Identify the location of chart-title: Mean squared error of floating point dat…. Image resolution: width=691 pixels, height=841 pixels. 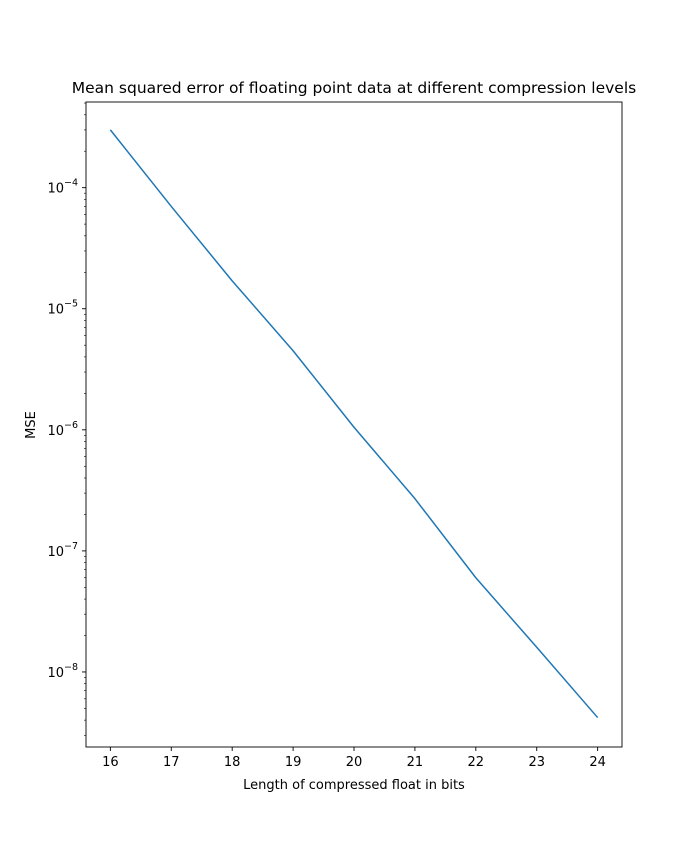
(354, 88).